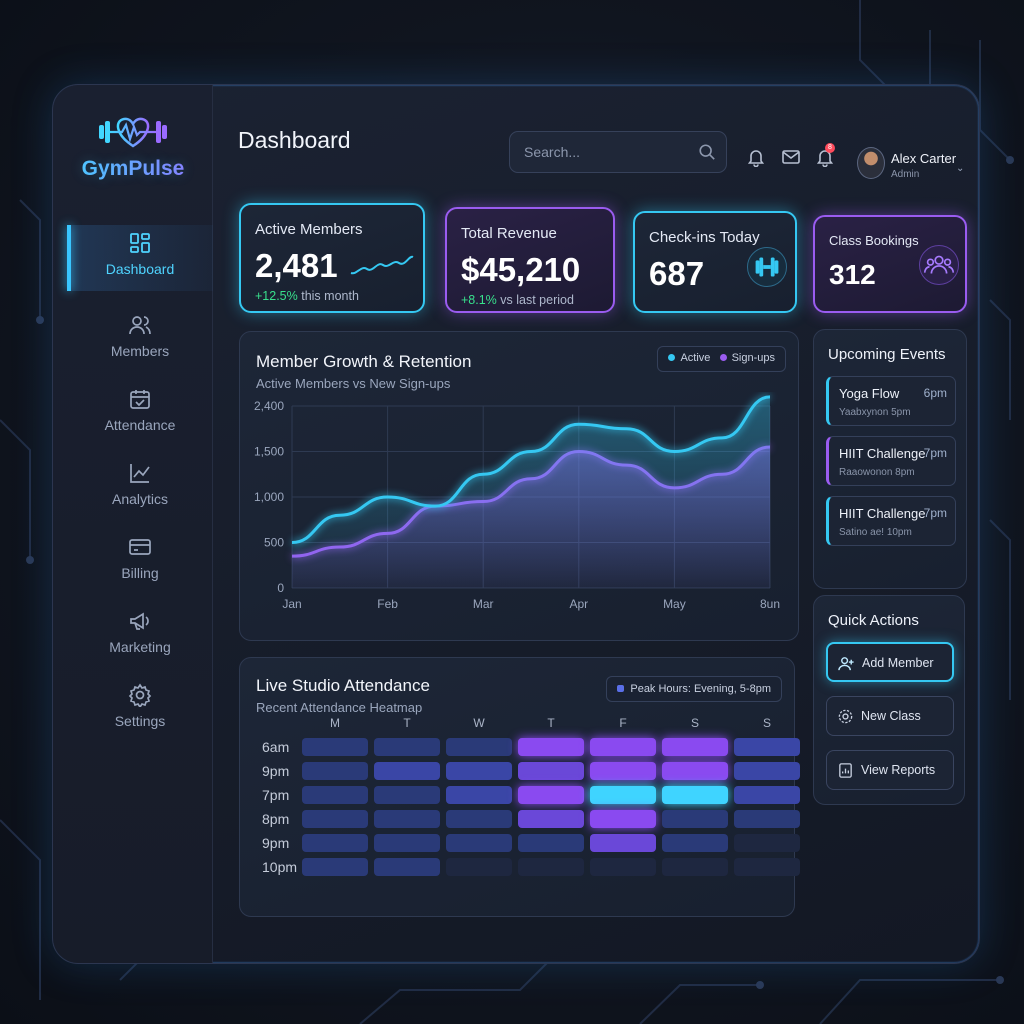 The image size is (1024, 1024). I want to click on kpi-value: $45,210, so click(521, 269).